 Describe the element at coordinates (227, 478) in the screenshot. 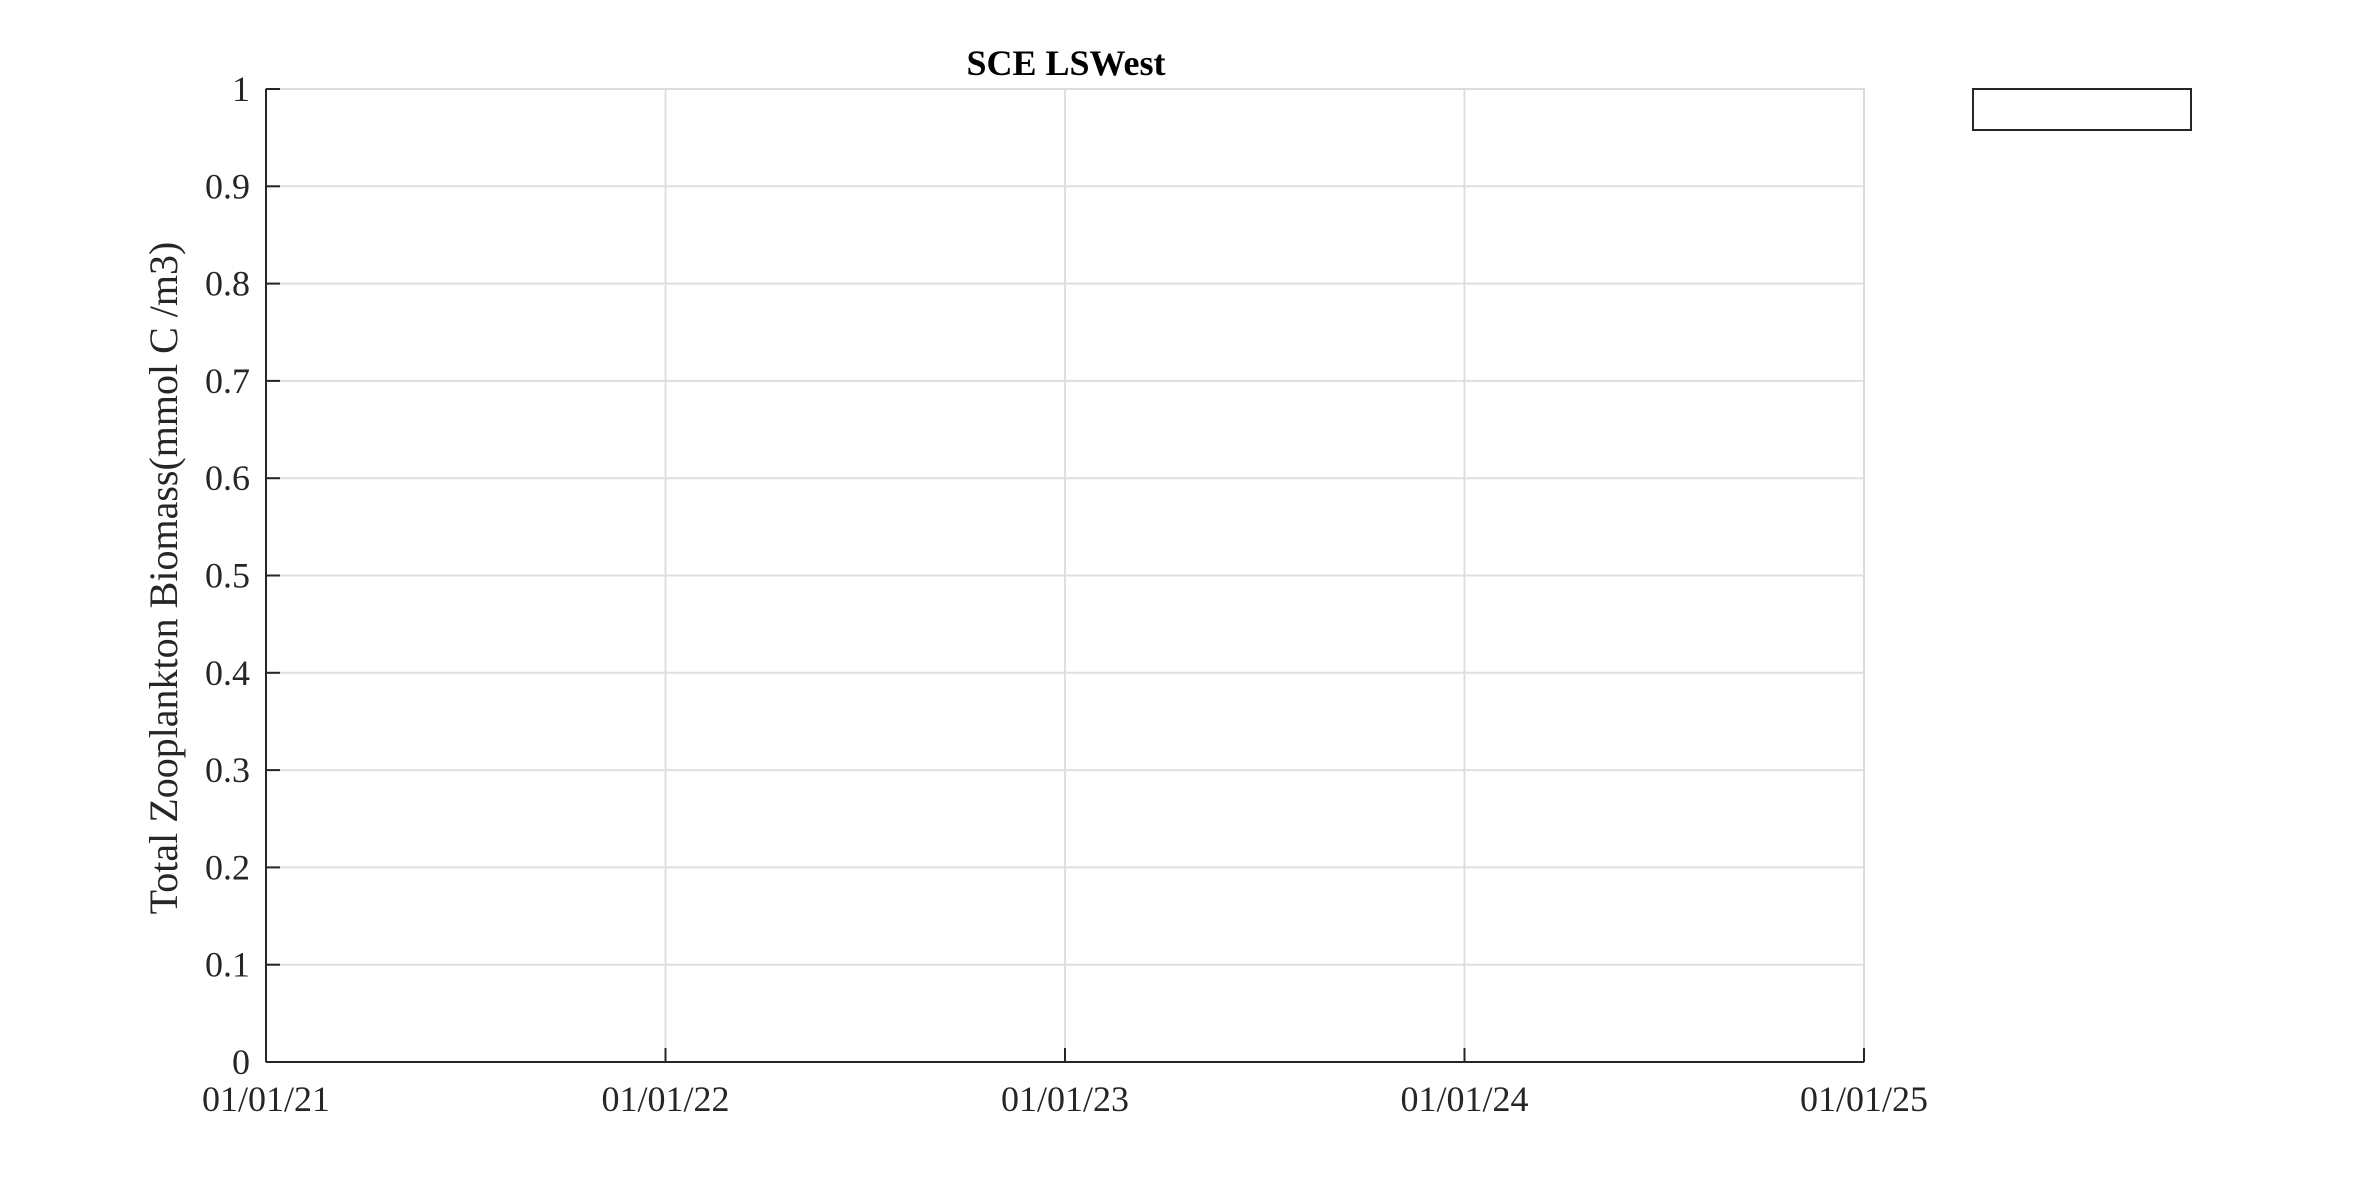

I see `y-tick-label: 0.6` at that location.